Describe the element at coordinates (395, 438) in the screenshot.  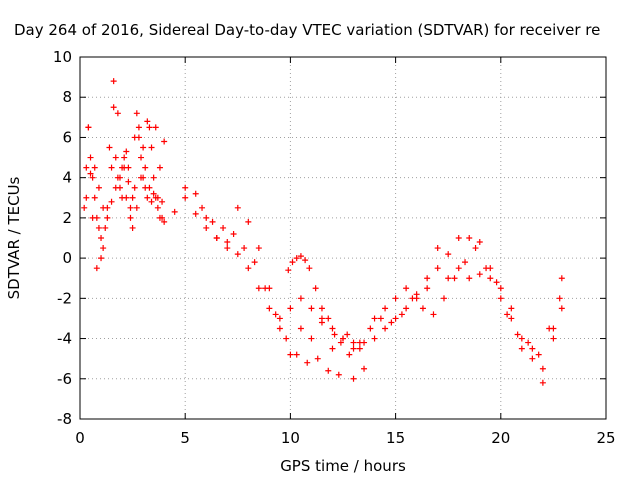
I see `x-tick-label: 15` at that location.